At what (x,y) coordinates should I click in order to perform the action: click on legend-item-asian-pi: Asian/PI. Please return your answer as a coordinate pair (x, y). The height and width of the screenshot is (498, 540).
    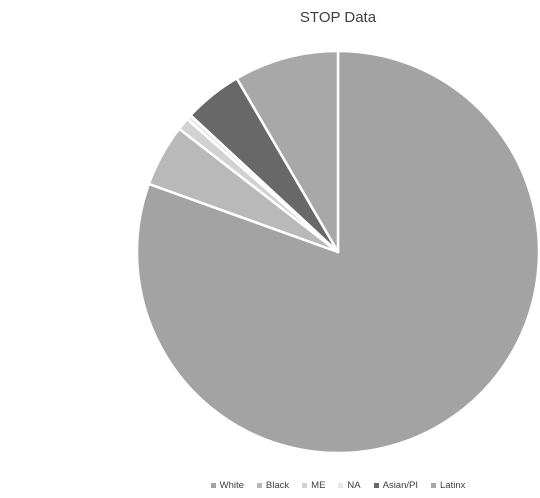
    Looking at the image, I should click on (395, 485).